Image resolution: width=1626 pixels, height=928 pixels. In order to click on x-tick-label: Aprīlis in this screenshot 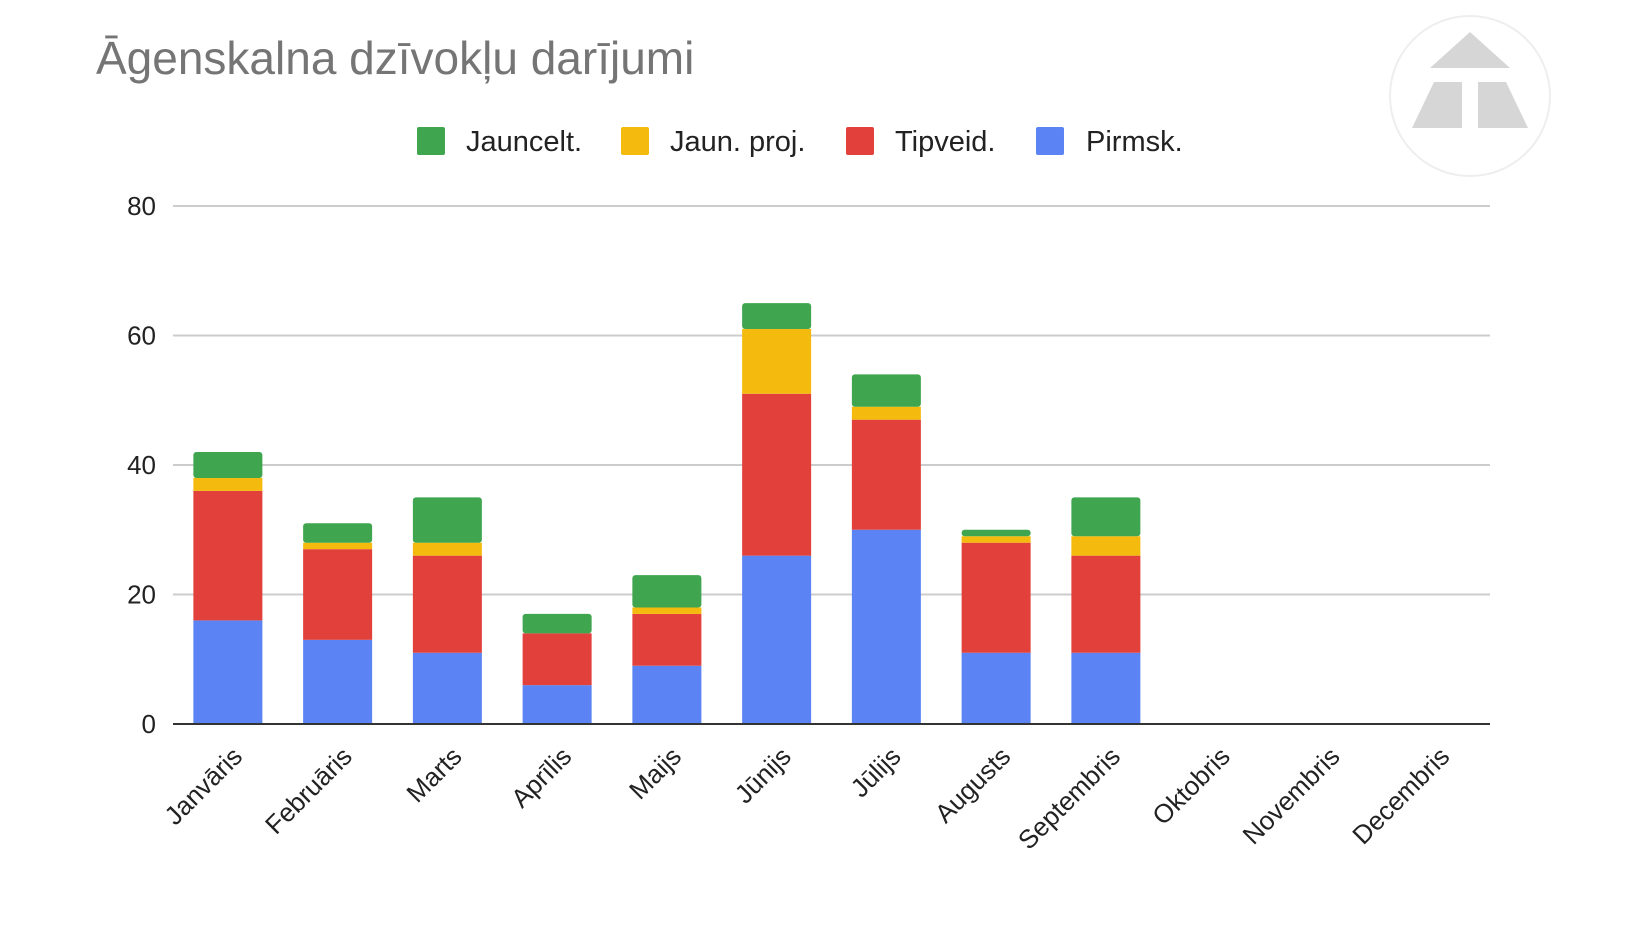, I will do `click(541, 777)`.